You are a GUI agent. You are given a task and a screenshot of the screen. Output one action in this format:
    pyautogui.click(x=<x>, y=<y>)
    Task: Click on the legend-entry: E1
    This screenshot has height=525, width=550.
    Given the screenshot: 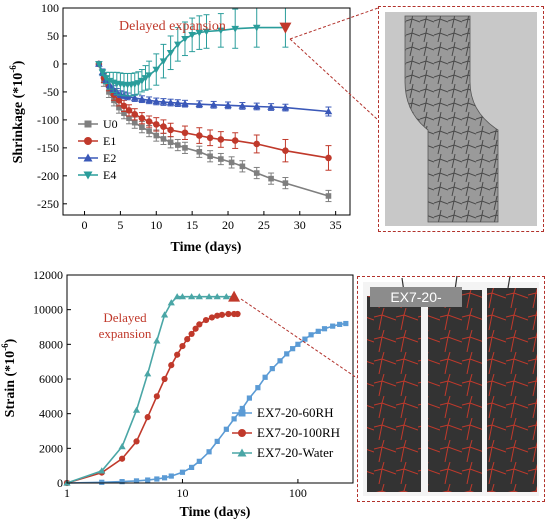 What is the action you would take?
    pyautogui.click(x=97, y=141)
    